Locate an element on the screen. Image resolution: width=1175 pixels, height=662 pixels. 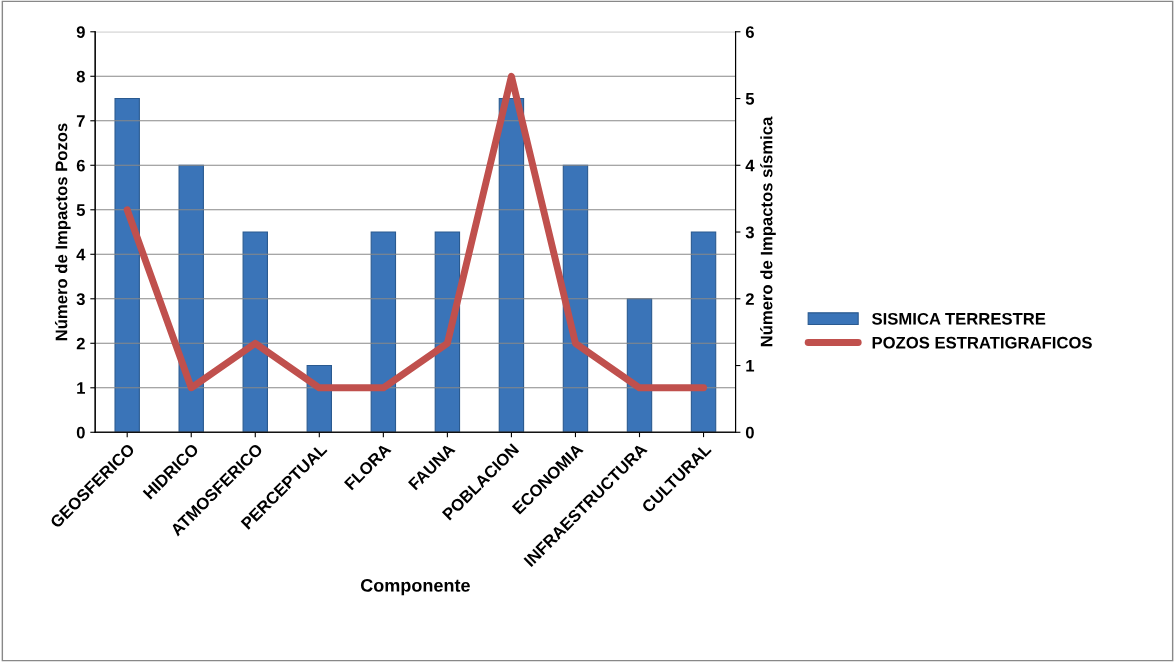
legend-label: SISMICA TERRESTRE is located at coordinates (959, 318).